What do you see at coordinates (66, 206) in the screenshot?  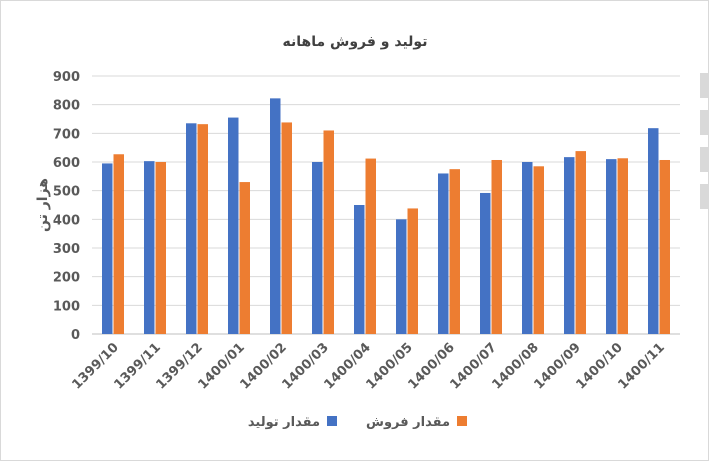 I see `y-tick-labels: 0 100 200 300 400 500 600 700 800 900` at bounding box center [66, 206].